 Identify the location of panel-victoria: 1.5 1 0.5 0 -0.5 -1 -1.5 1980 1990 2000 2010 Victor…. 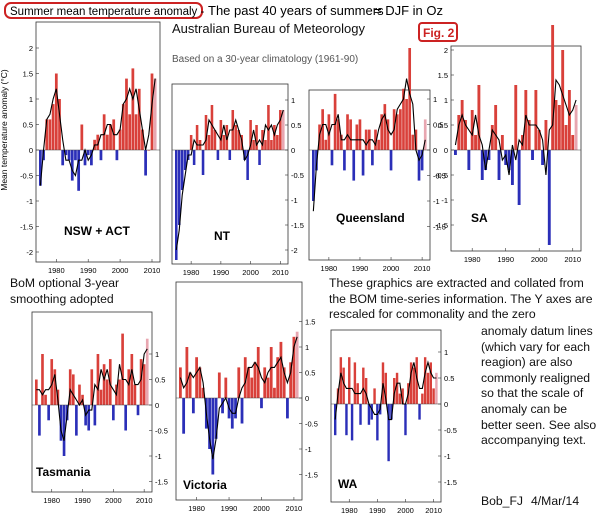
(246, 397).